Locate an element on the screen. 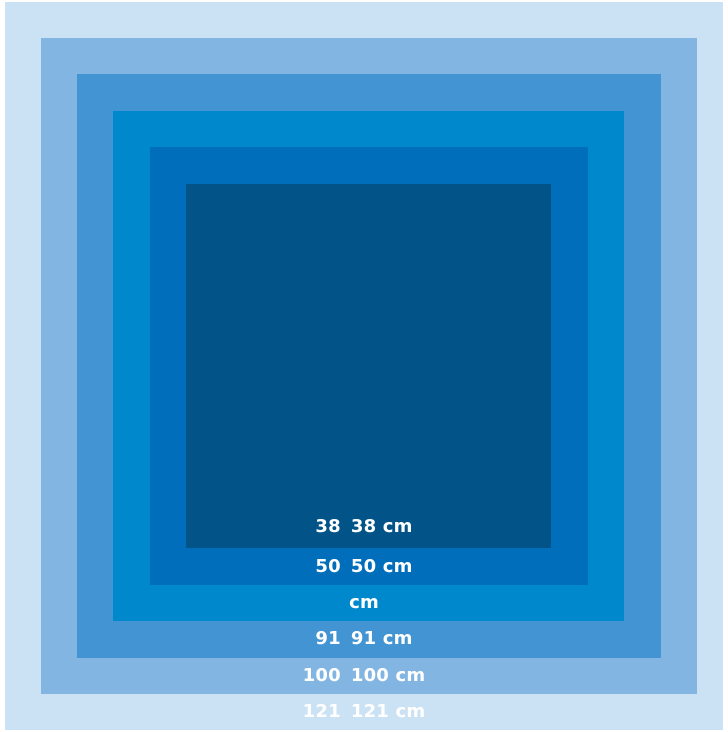  size-label-50: 50 50 cm is located at coordinates (364, 567).